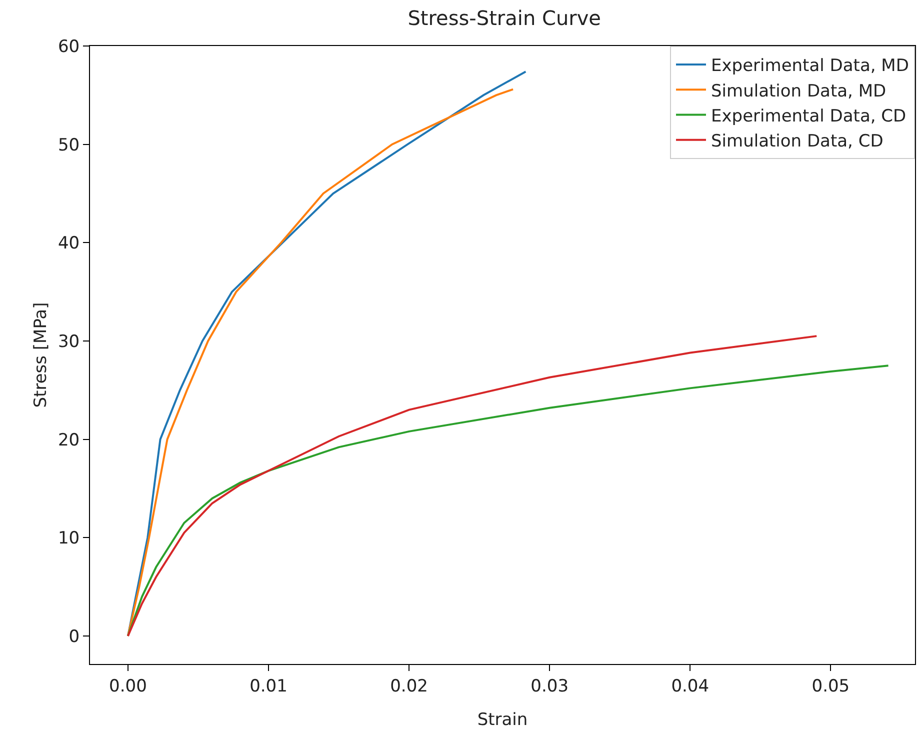 The width and height of the screenshot is (917, 736). Describe the element at coordinates (409, 686) in the screenshot. I see `x-tick-label: 0.02` at that location.